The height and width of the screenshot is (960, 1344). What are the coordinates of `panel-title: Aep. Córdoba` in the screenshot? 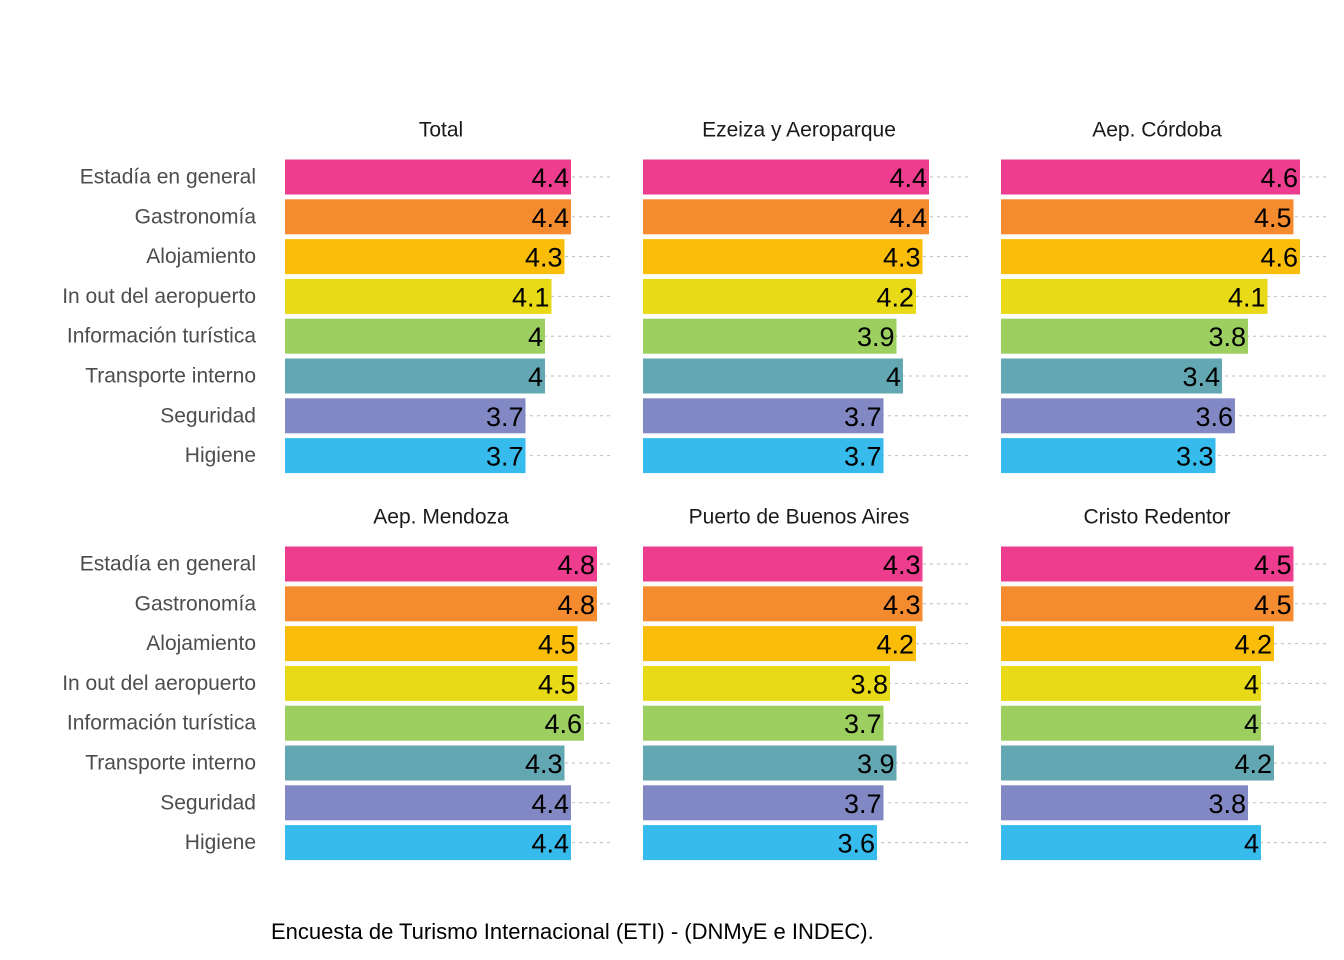 It's located at (1157, 130).